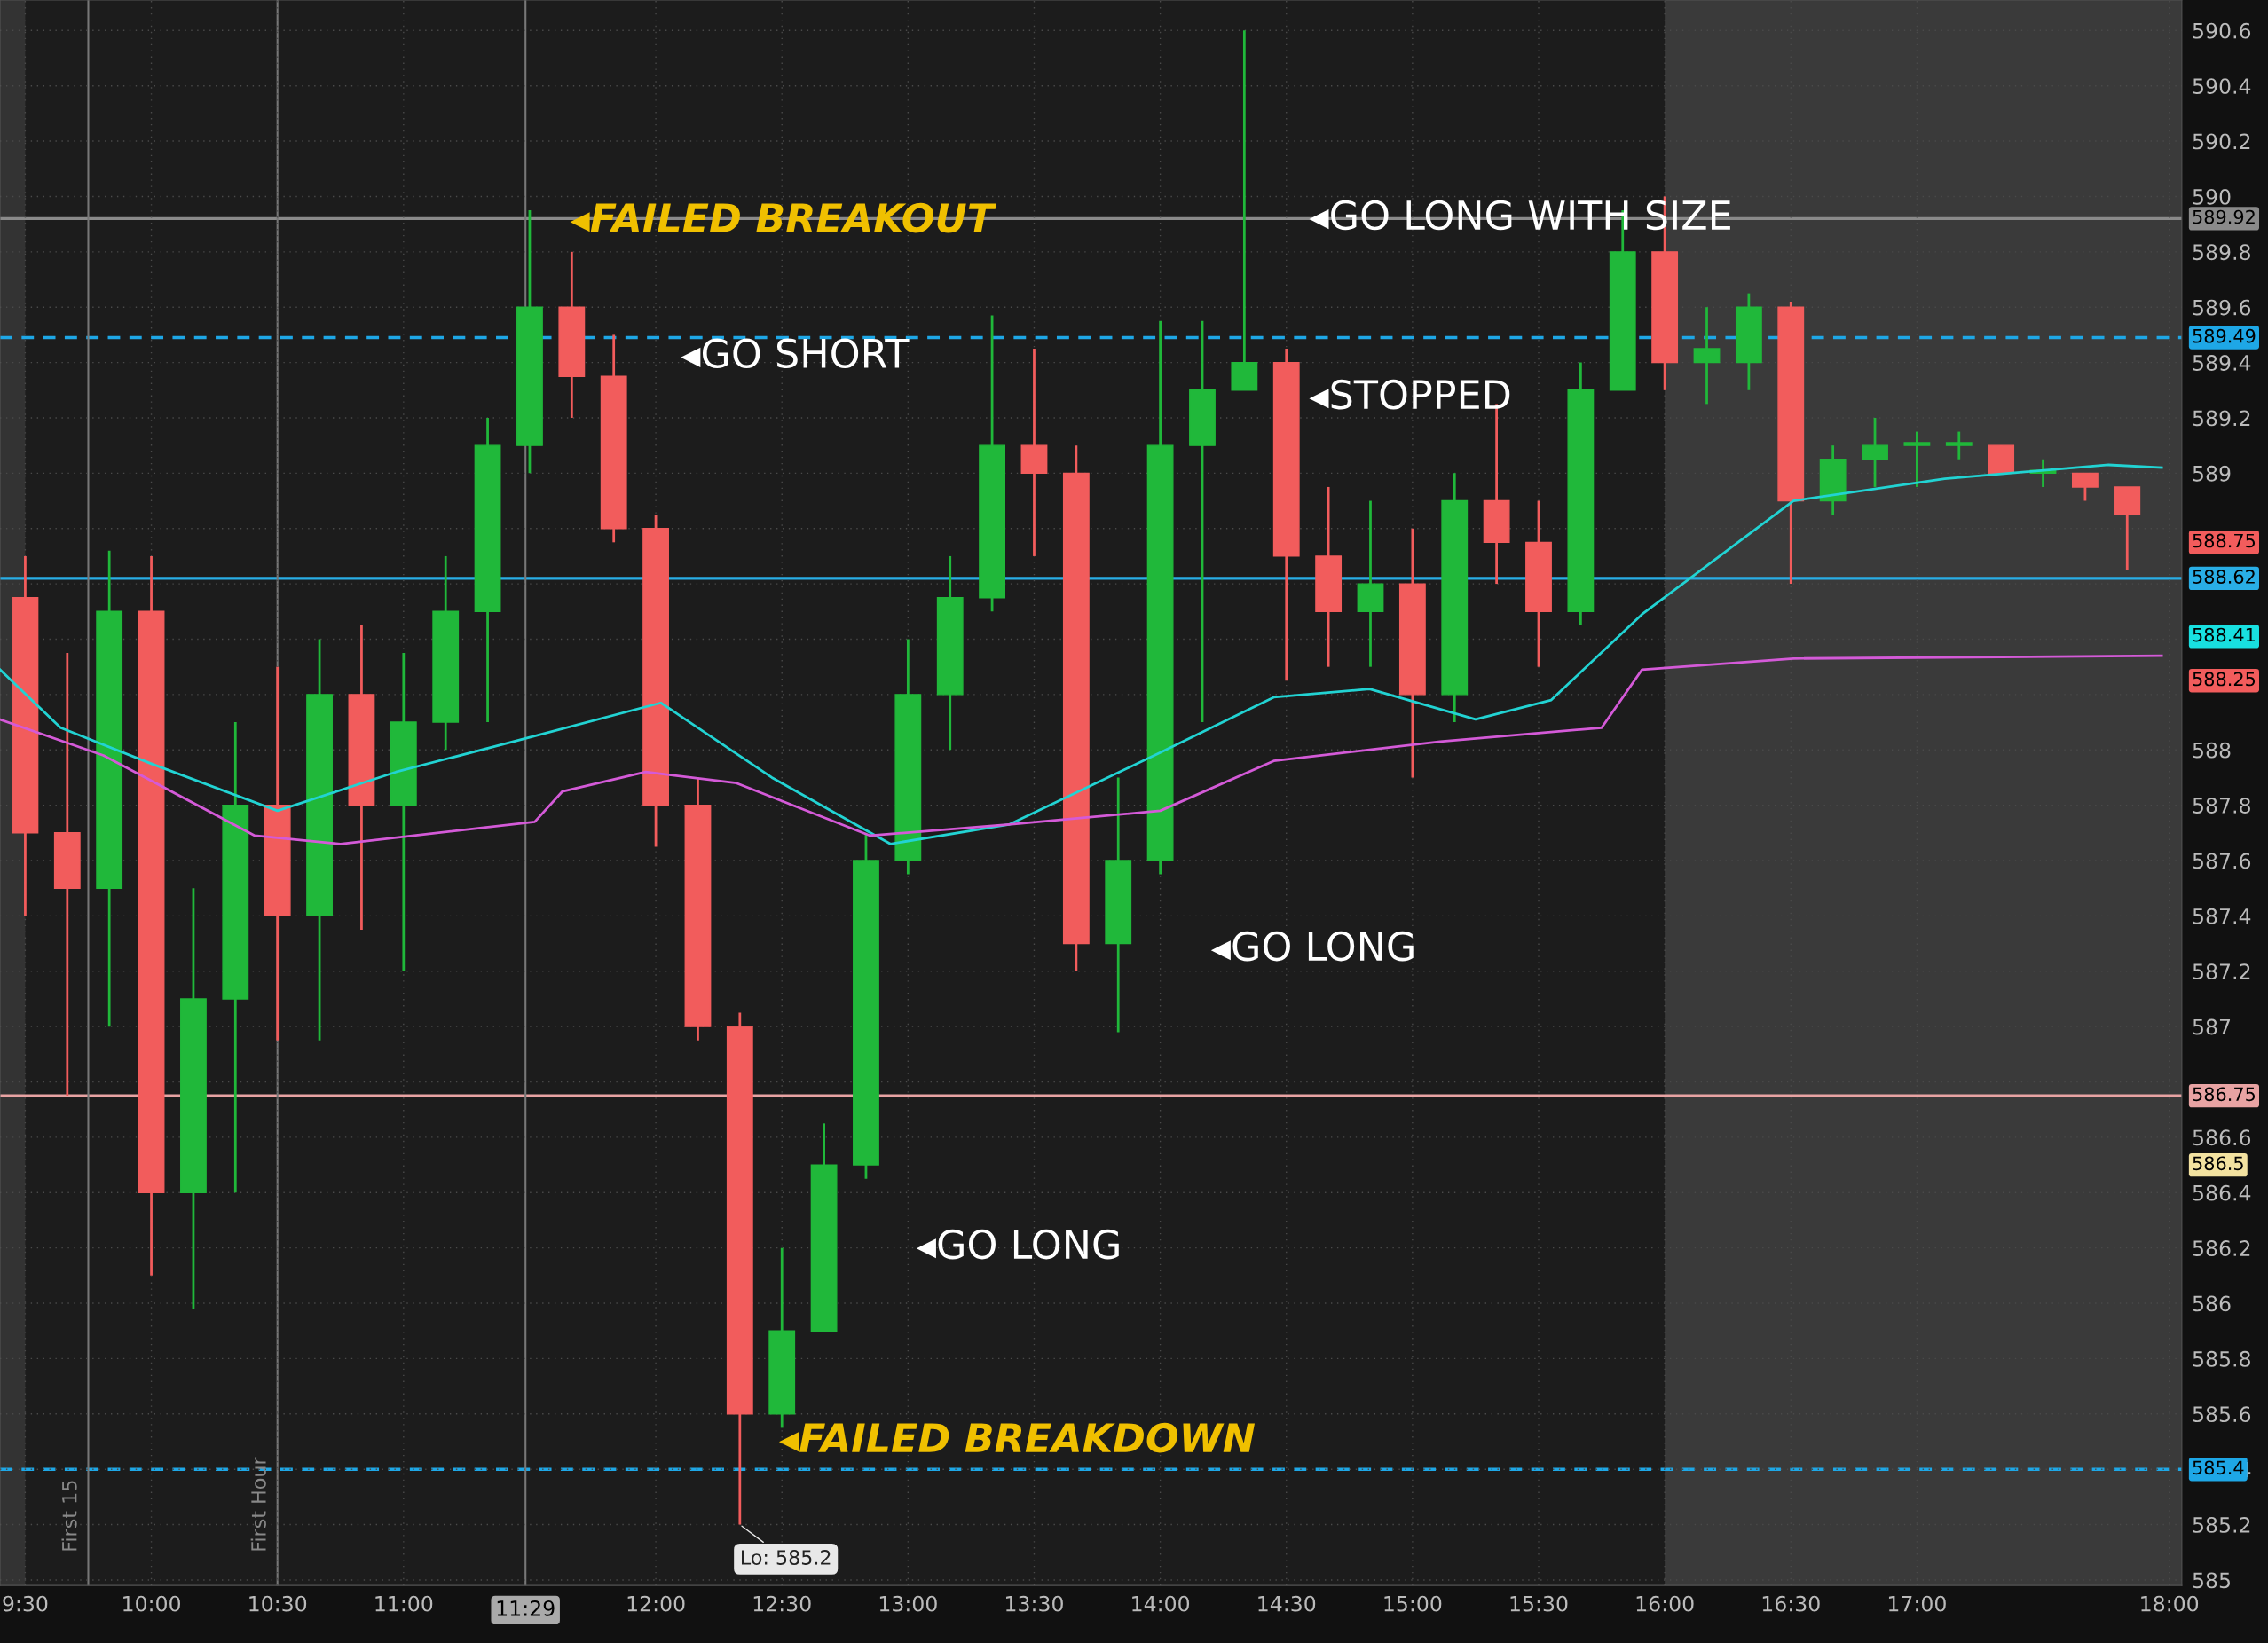  Describe the element at coordinates (2224, 577) in the screenshot. I see `ref-line-label: 588.62` at that location.